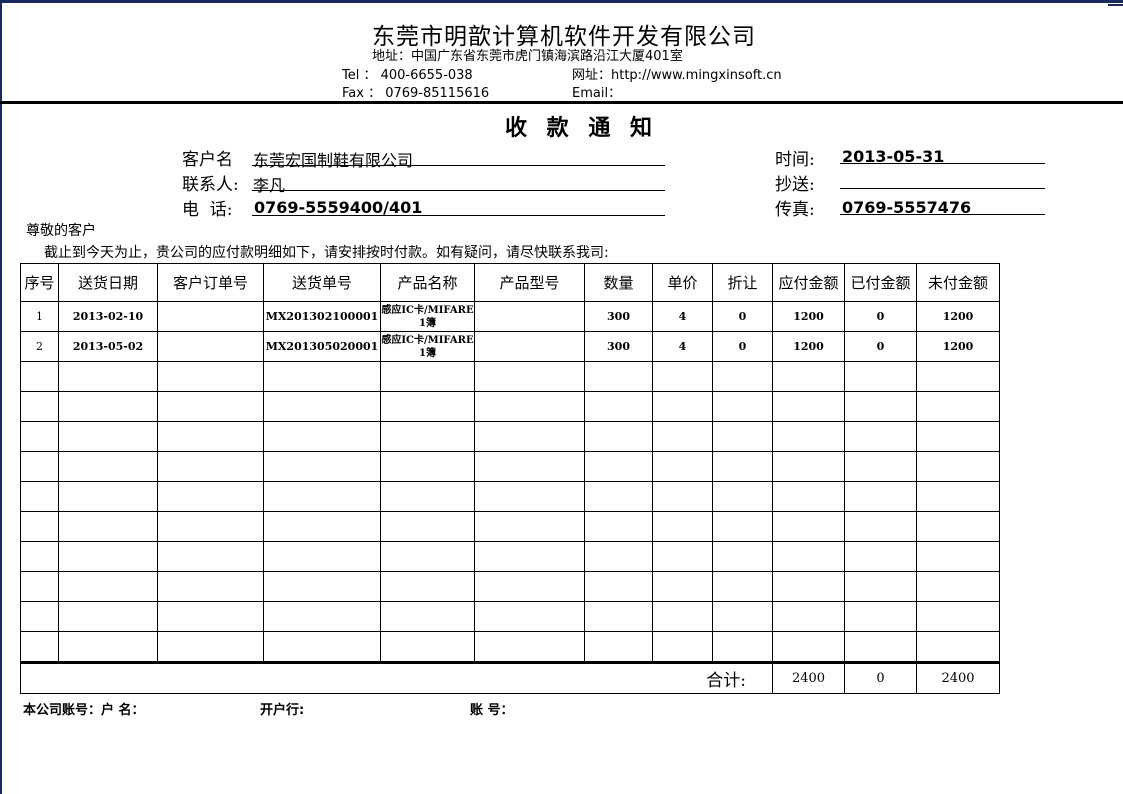 The width and height of the screenshot is (1123, 794). Describe the element at coordinates (39, 316) in the screenshot. I see `table-cell: 1` at that location.